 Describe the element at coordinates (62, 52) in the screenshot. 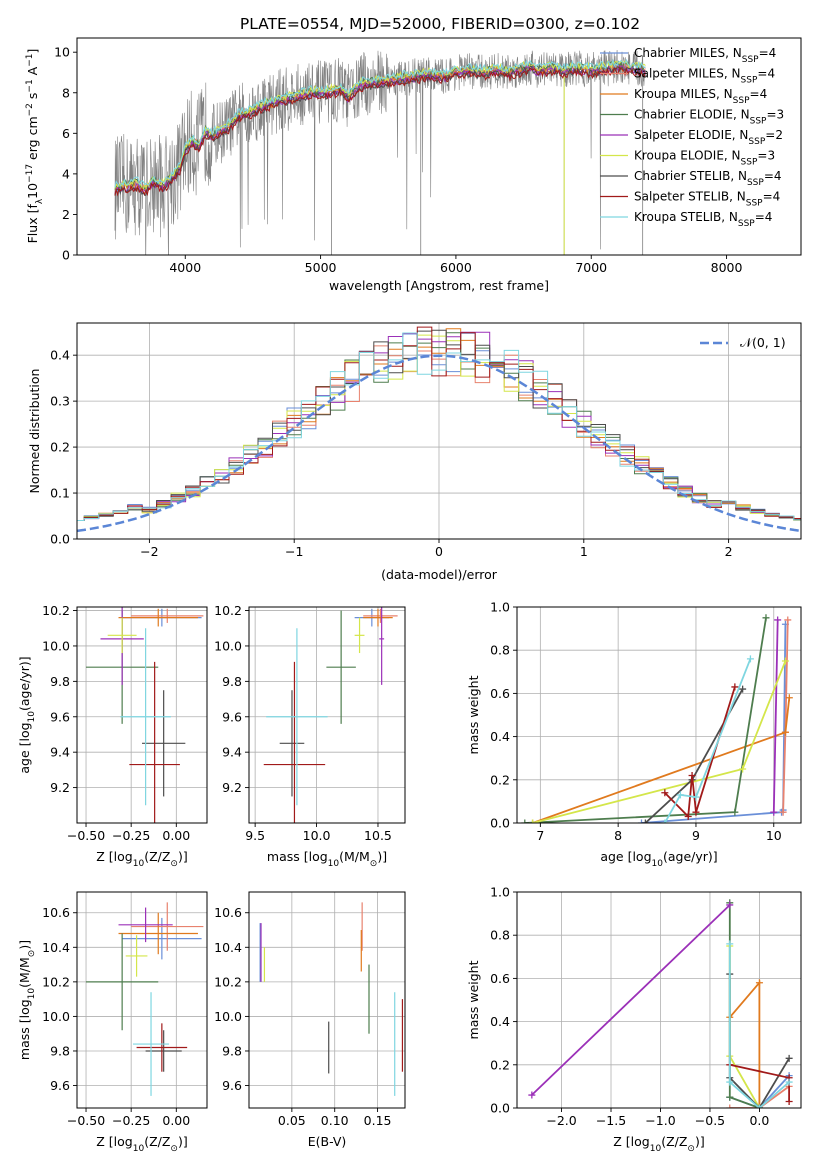

I see `y-tick-label: 10` at that location.